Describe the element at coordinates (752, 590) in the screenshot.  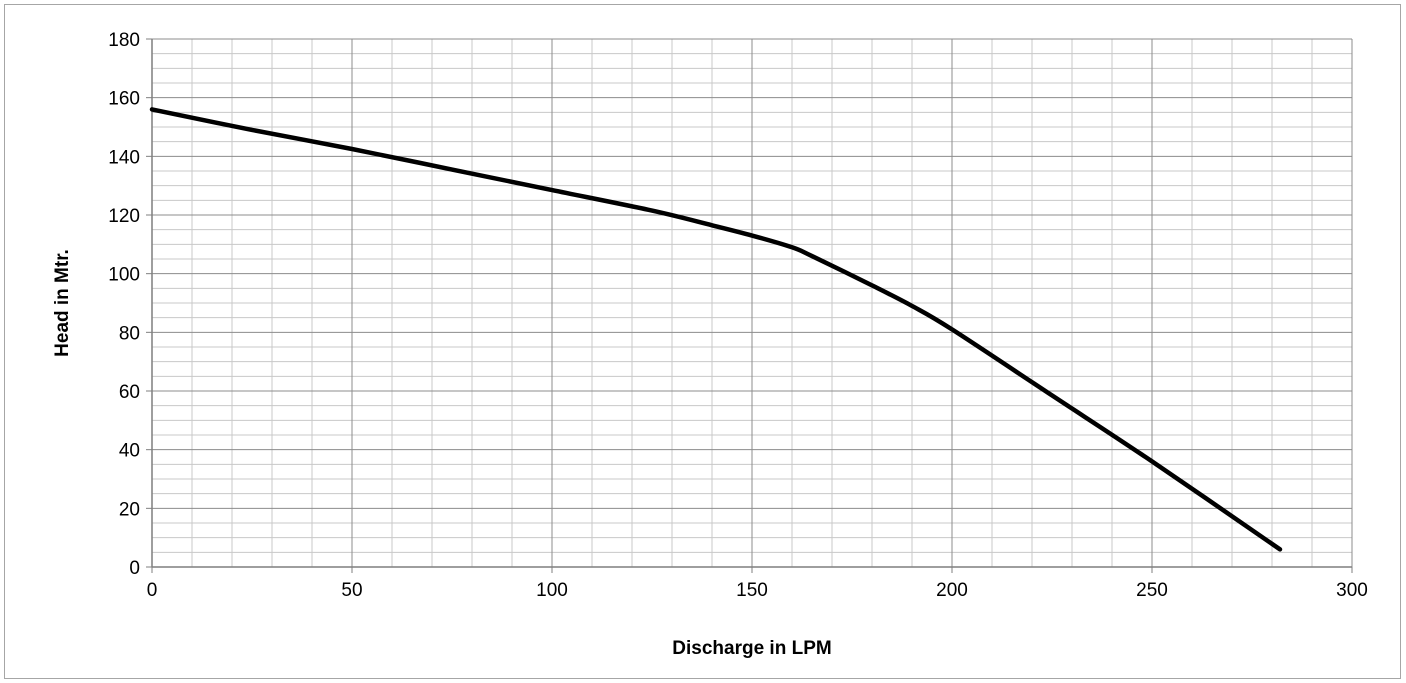
I see `x-tick-label: 150` at that location.